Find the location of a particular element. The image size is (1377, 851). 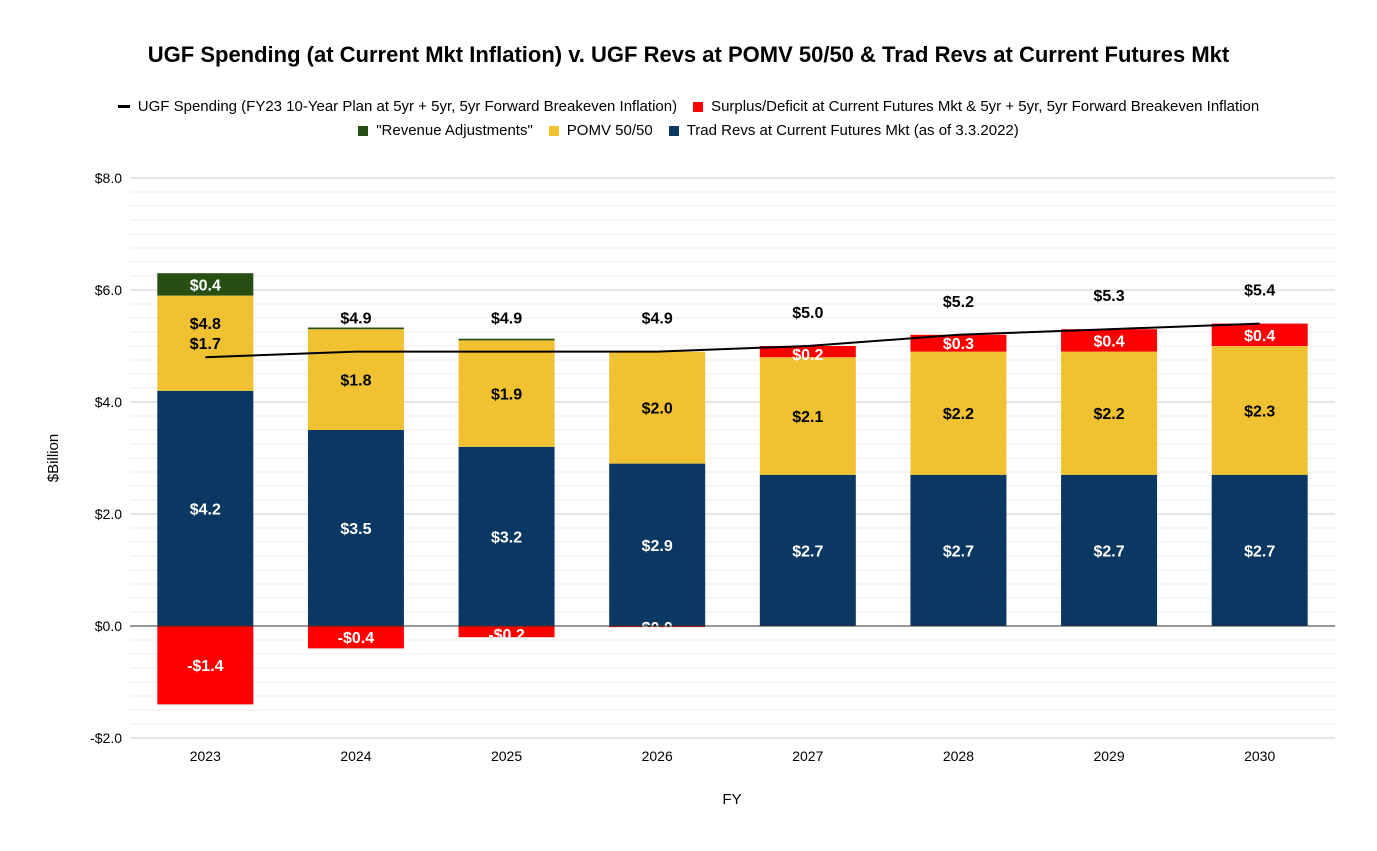

legend-swatch-revenue-adjustments is located at coordinates (363, 130).